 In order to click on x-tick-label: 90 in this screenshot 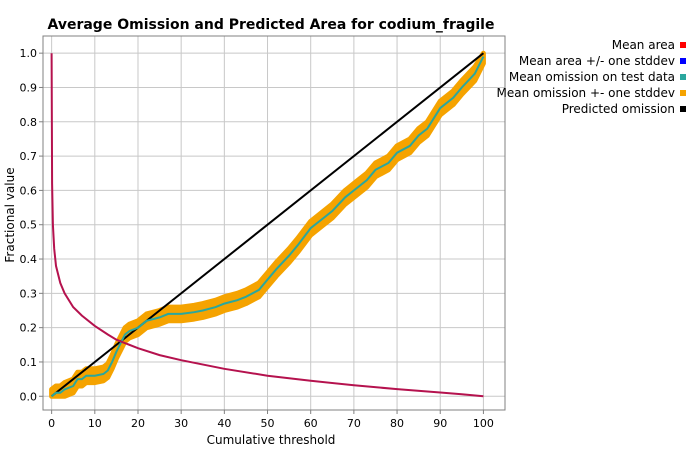, I will do `click(440, 423)`.